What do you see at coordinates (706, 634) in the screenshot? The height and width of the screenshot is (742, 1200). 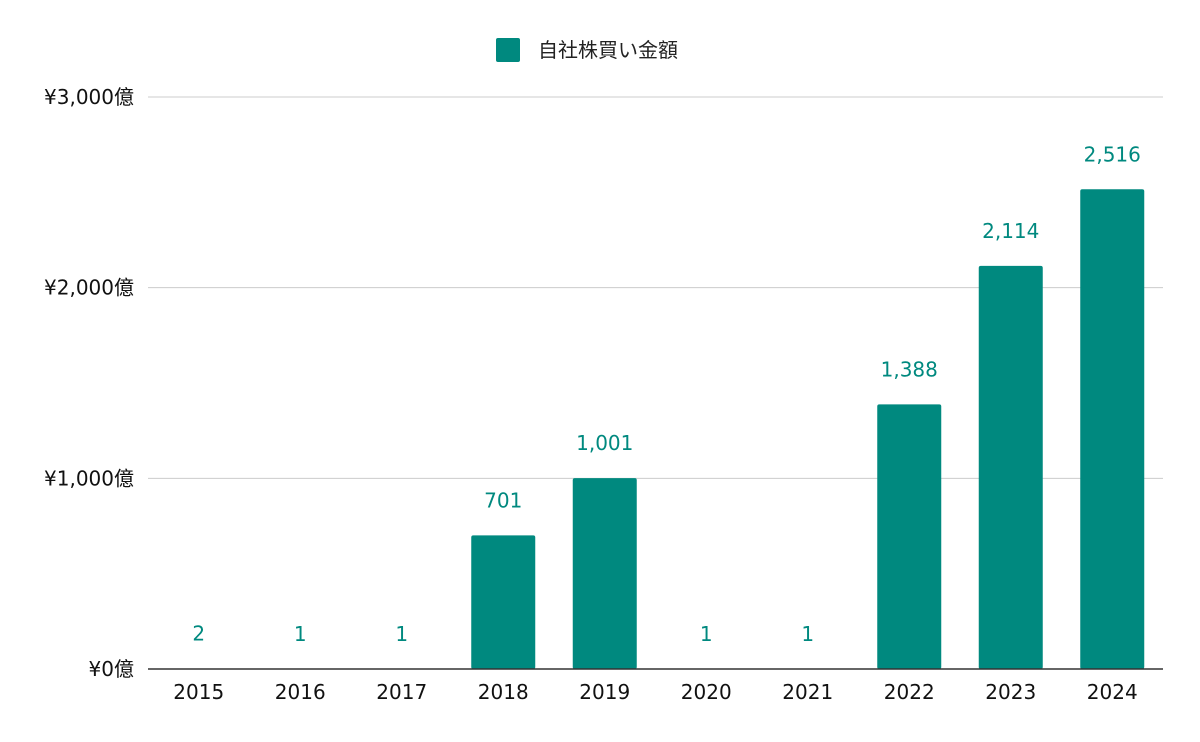 I see `data-label-2020: 1` at bounding box center [706, 634].